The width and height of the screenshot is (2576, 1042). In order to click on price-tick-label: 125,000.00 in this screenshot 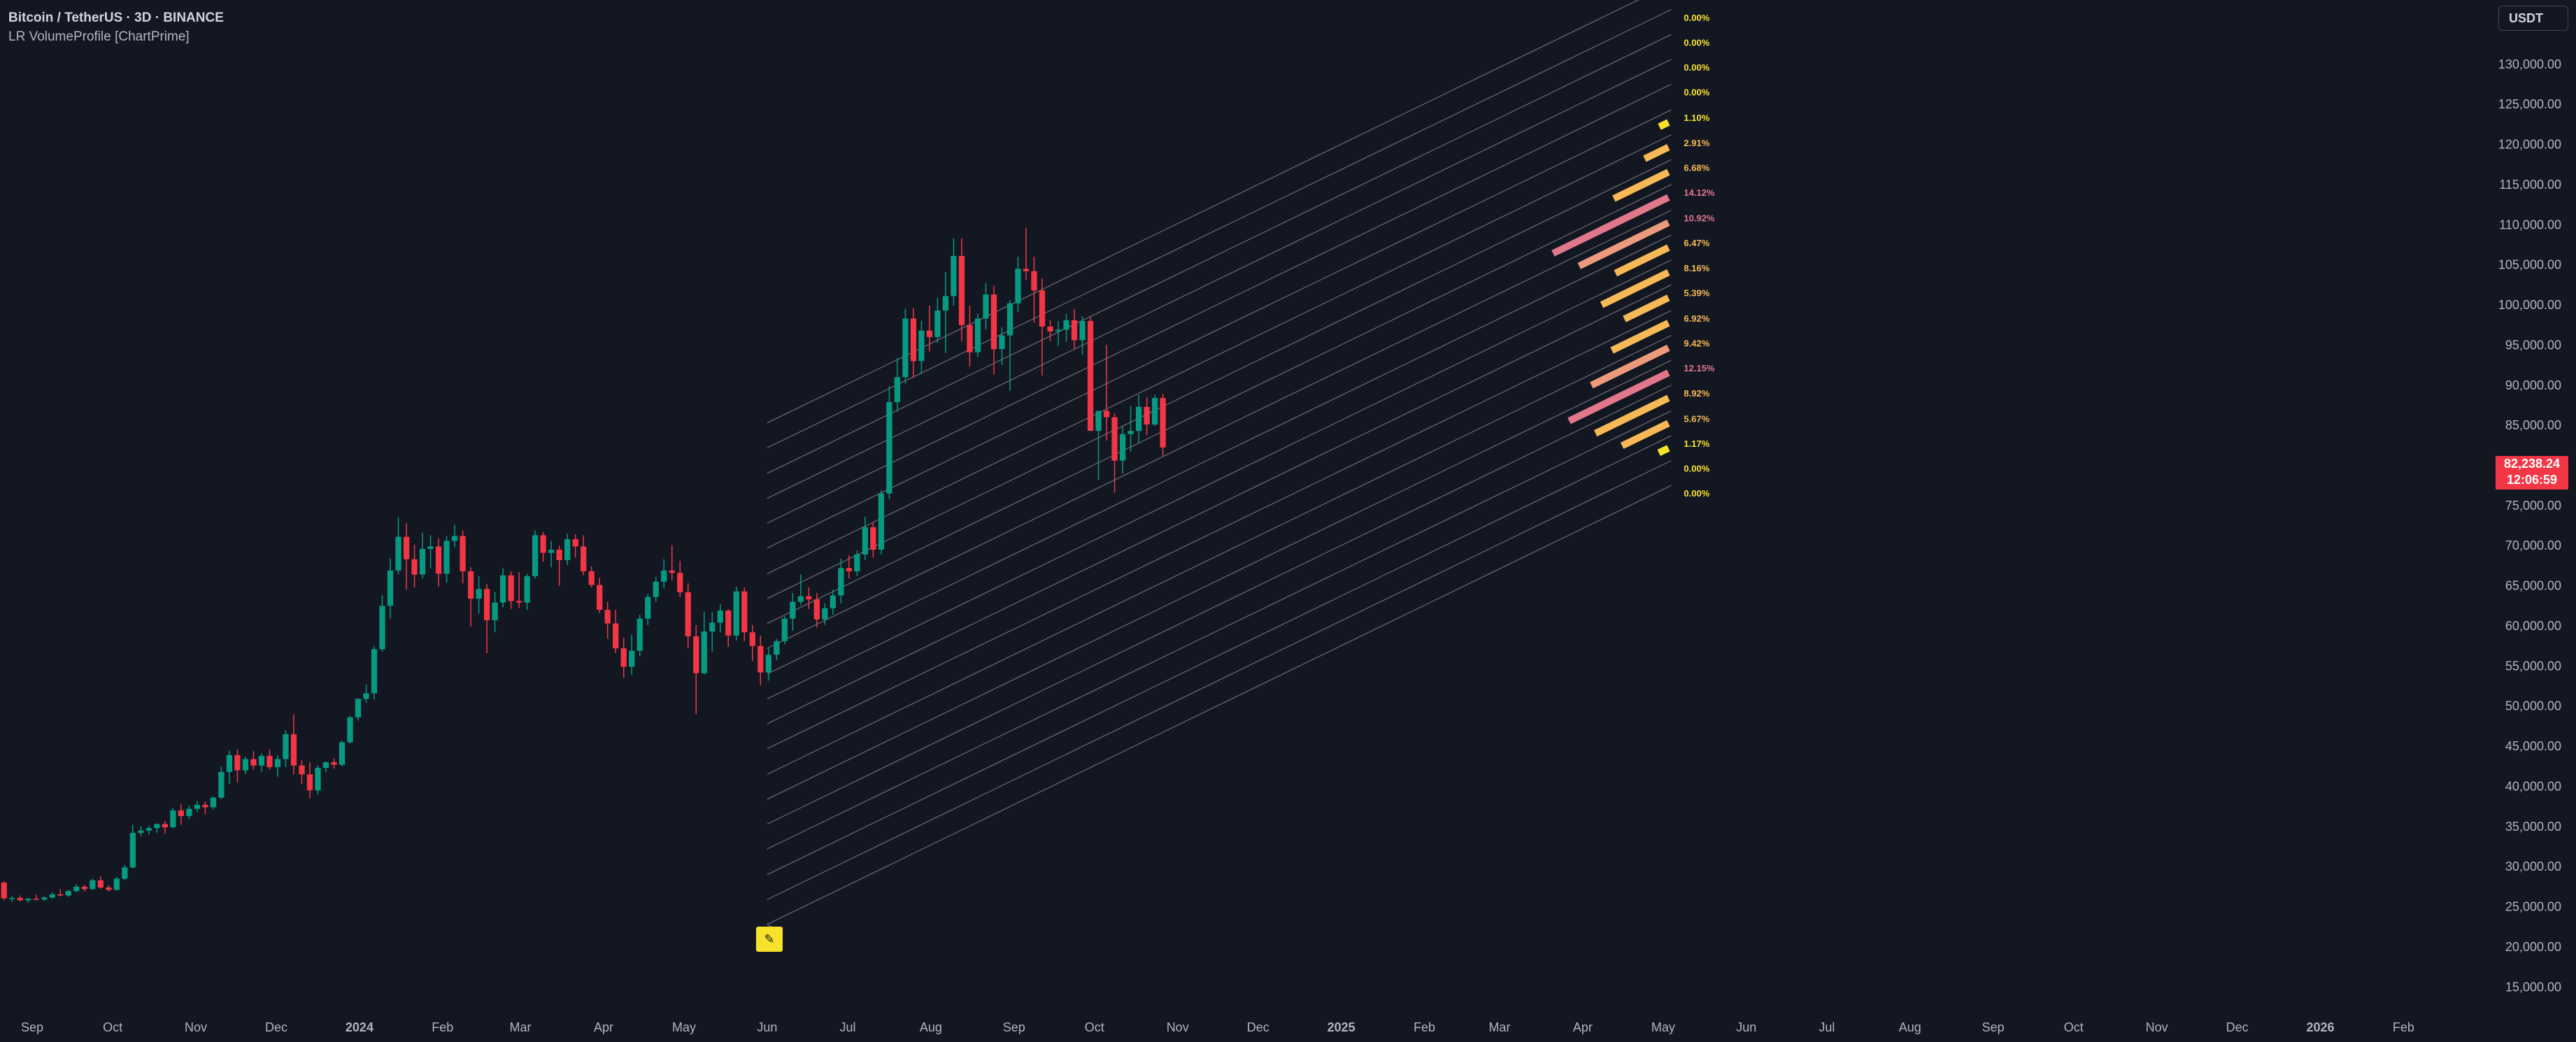, I will do `click(2529, 104)`.